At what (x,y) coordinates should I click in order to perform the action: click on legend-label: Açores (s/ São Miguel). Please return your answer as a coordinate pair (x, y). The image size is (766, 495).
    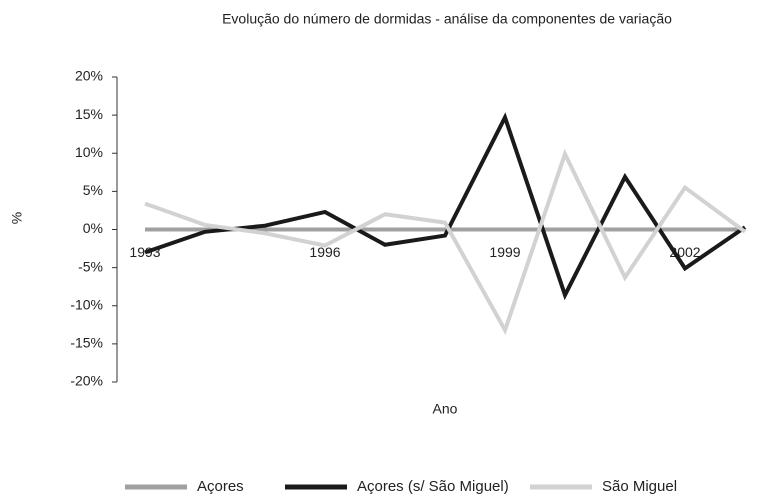
    Looking at the image, I should click on (433, 486).